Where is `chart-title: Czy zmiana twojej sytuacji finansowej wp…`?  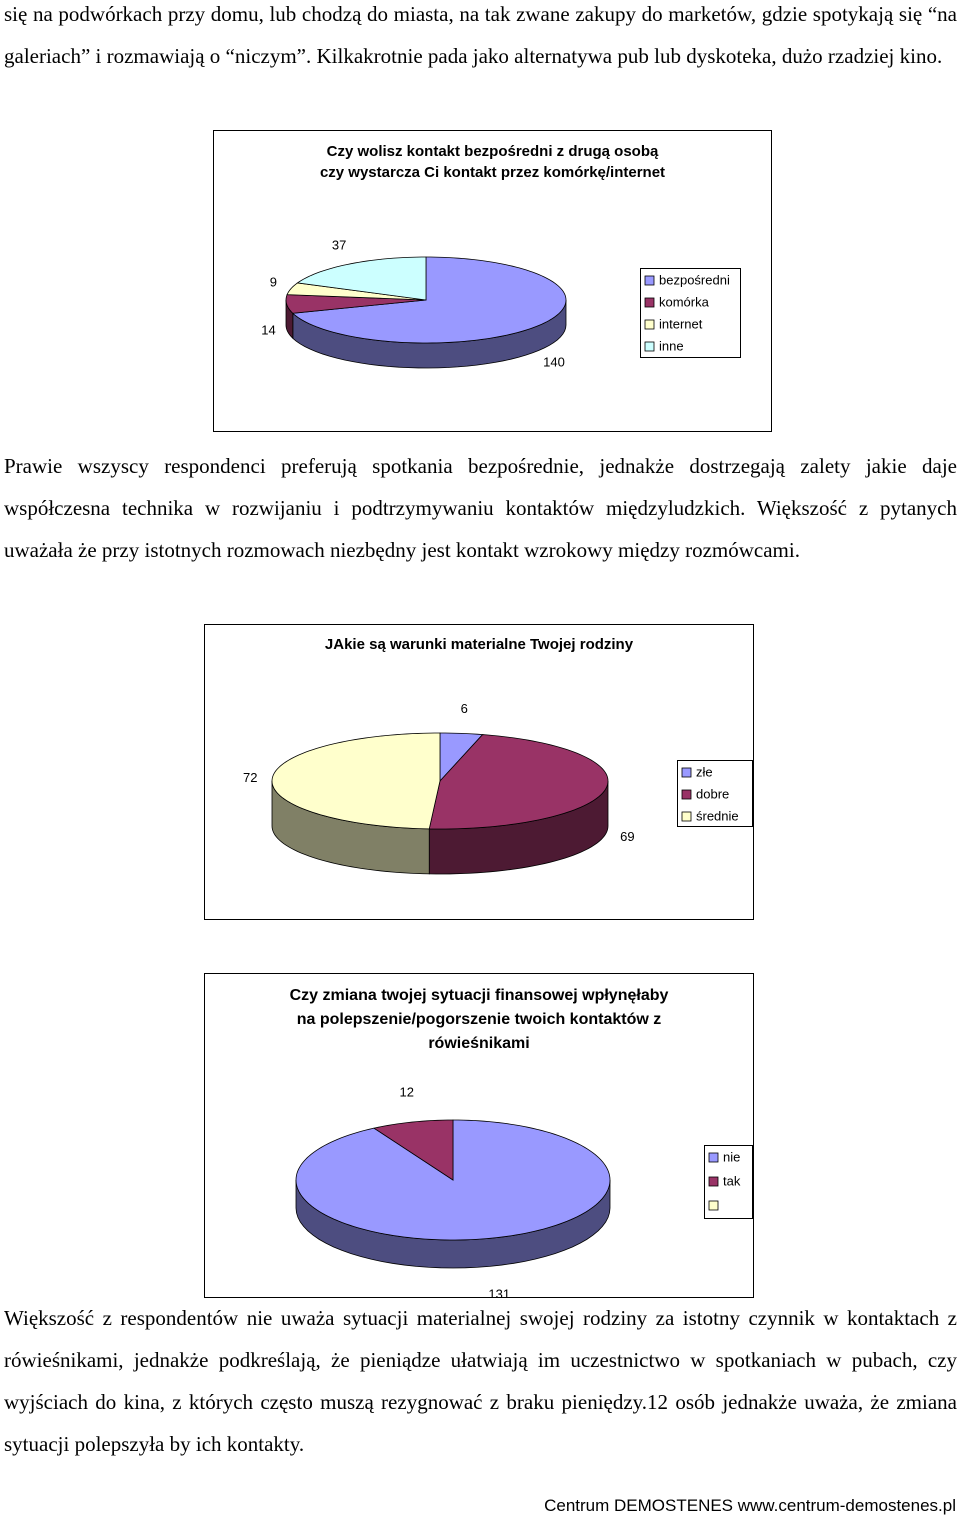
chart-title: Czy zmiana twojej sytuacji finansowej wp… is located at coordinates (479, 995).